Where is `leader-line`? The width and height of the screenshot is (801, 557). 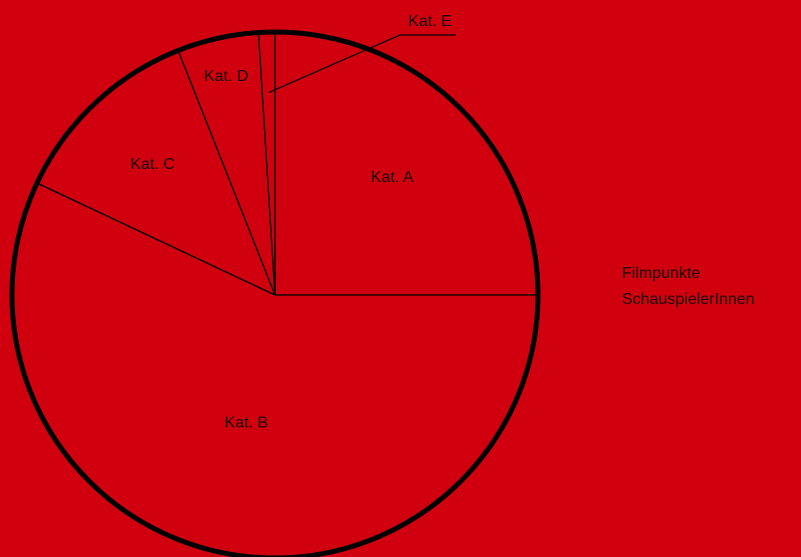 leader-line is located at coordinates (362, 64).